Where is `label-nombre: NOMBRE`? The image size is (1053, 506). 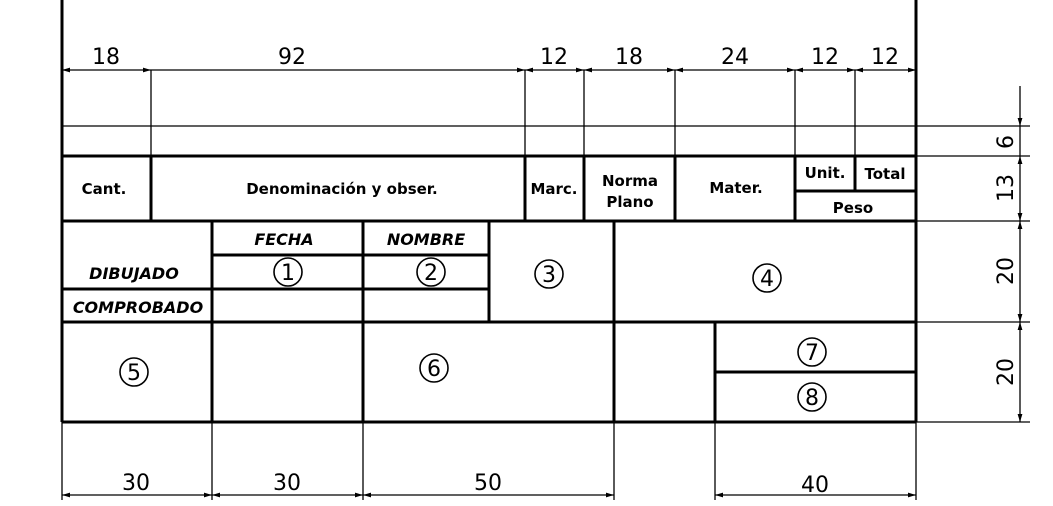
label-nombre: NOMBRE is located at coordinates (426, 239).